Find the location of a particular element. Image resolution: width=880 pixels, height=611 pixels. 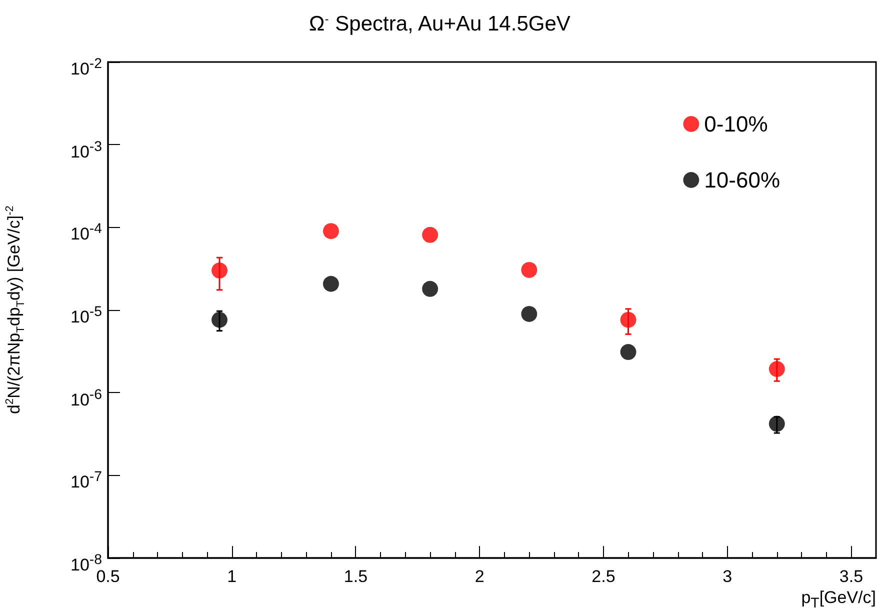

x-tick-label: 2 is located at coordinates (479, 576).